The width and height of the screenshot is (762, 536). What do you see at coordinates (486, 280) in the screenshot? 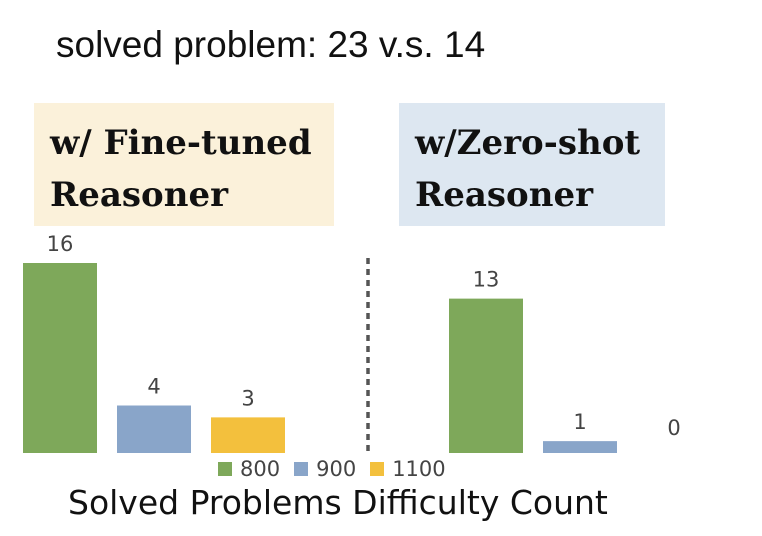
I see `data-label-zero-shot-800: 13` at bounding box center [486, 280].